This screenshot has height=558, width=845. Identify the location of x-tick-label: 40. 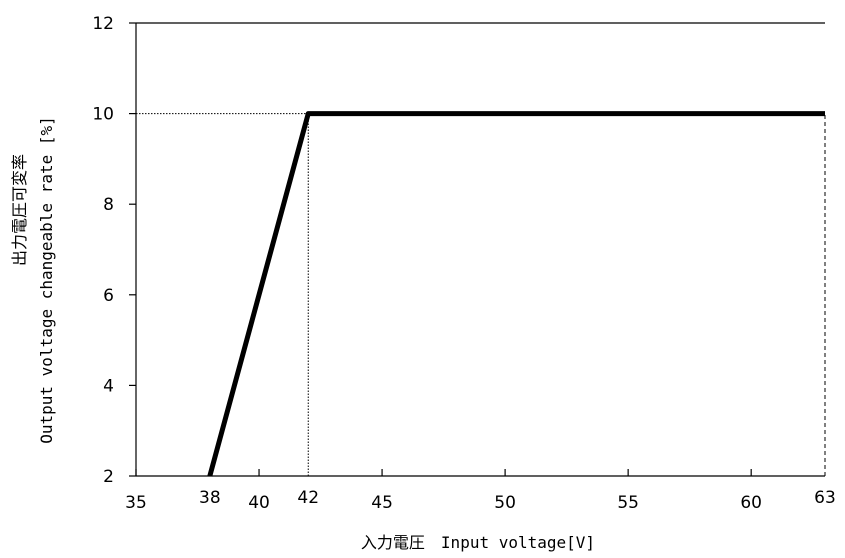
(259, 503).